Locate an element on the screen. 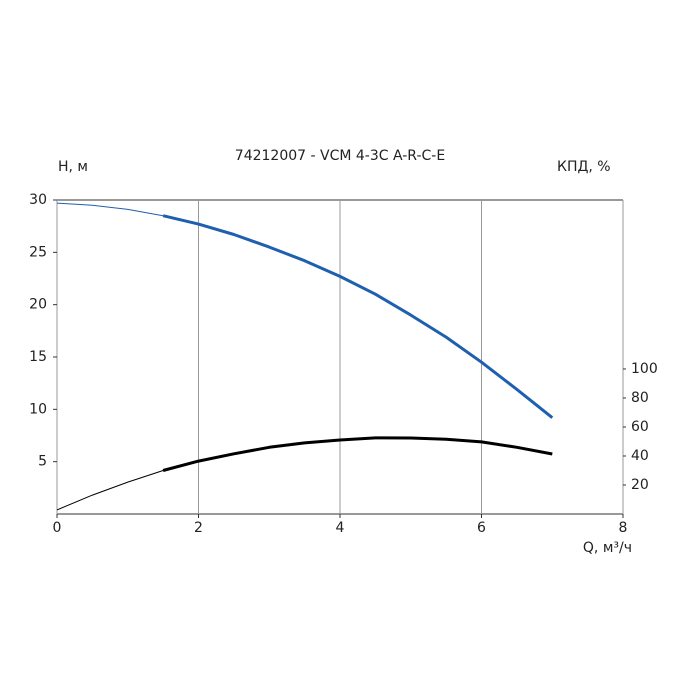 The width and height of the screenshot is (700, 700). y-tick-label: 25 is located at coordinates (38, 252).